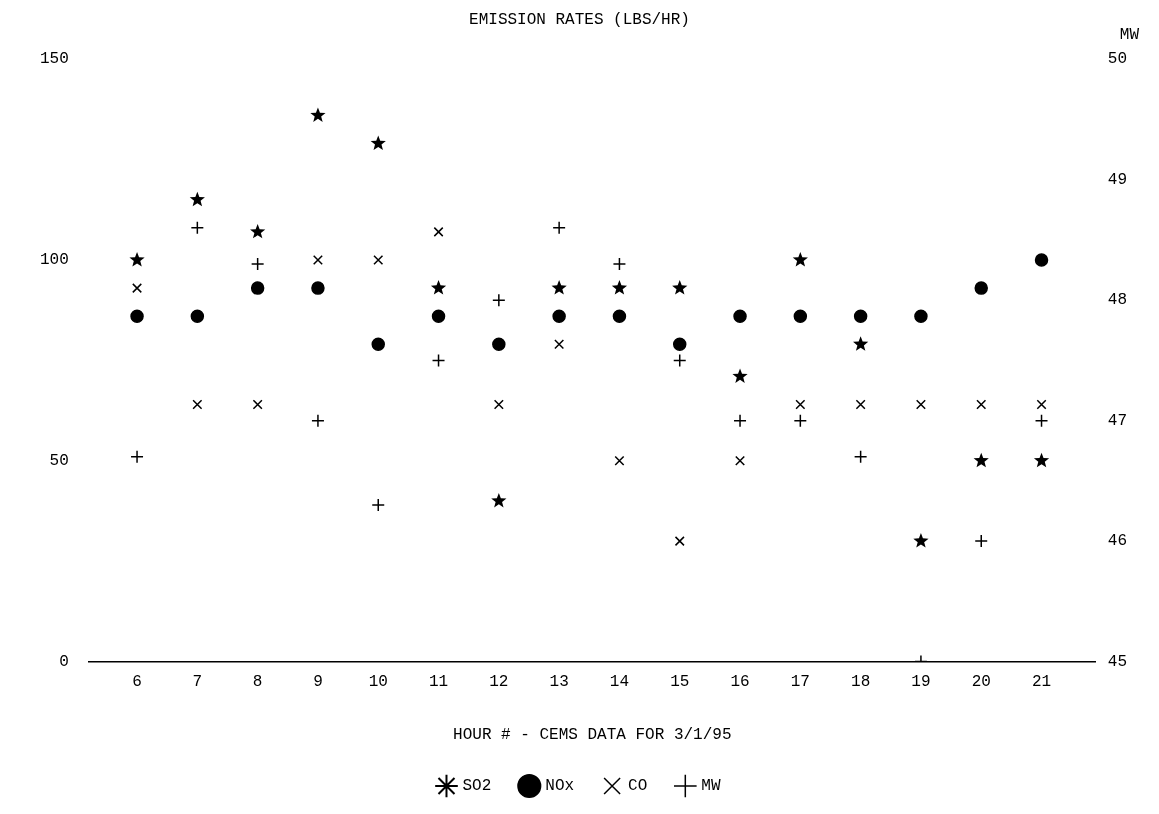 The image size is (1159, 814). Describe the element at coordinates (257, 682) in the screenshot. I see `x-tick-label: 8` at that location.